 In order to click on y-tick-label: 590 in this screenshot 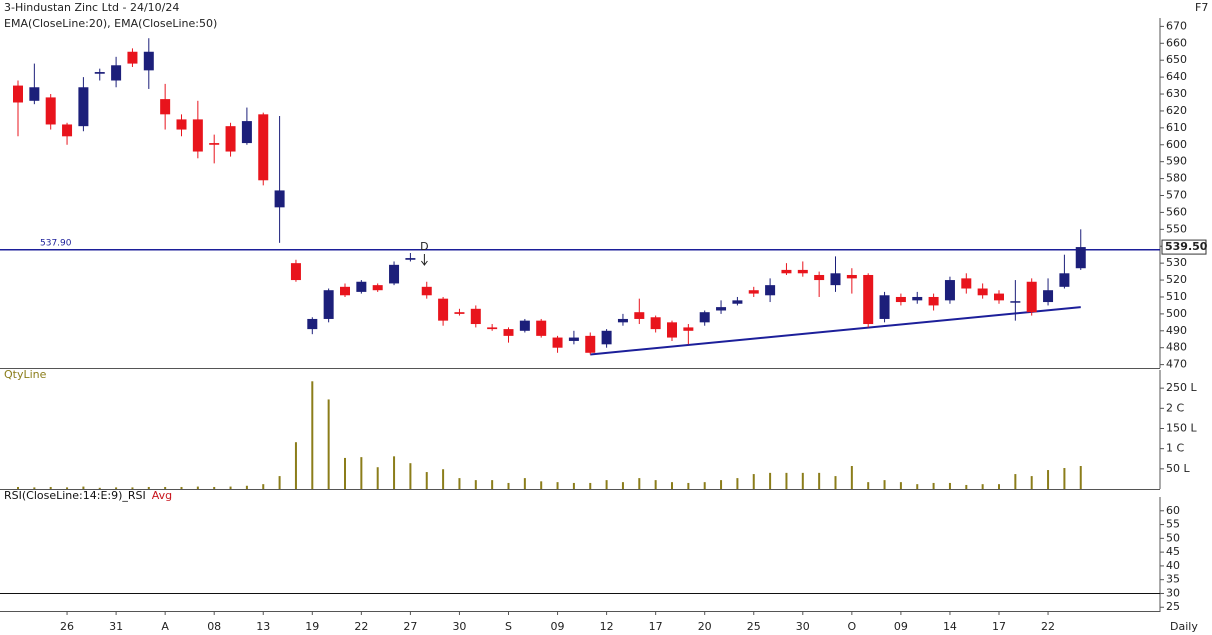, I will do `click(1176, 161)`.